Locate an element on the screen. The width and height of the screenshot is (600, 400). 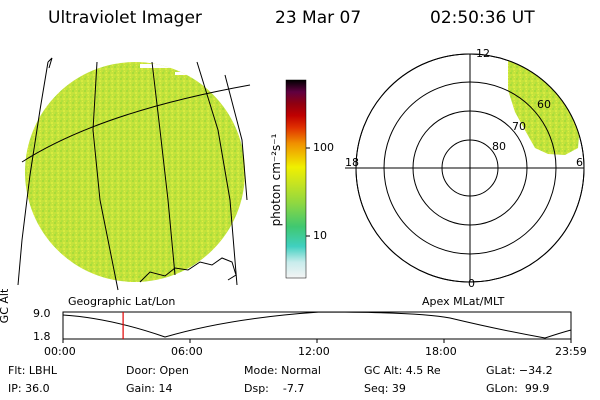
timeline-tick-0600: 06:00 is located at coordinates (187, 351).